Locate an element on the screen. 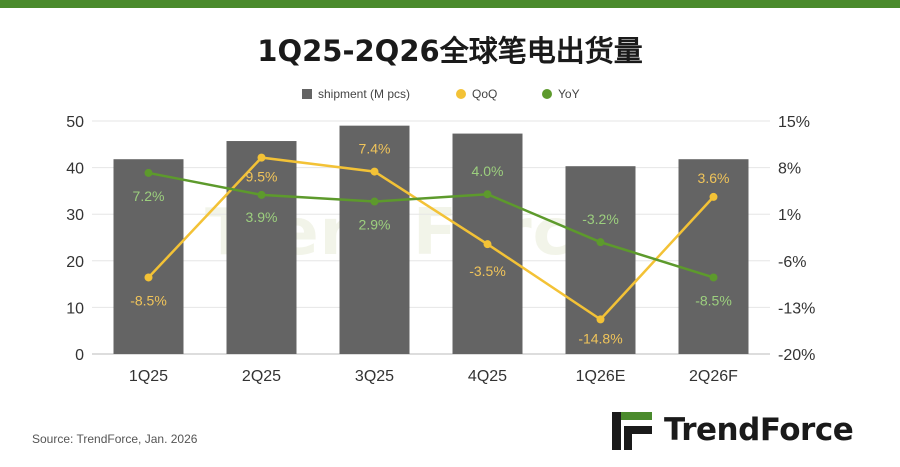 The width and height of the screenshot is (900, 467). x-tick-label: 1Q26E is located at coordinates (601, 376).